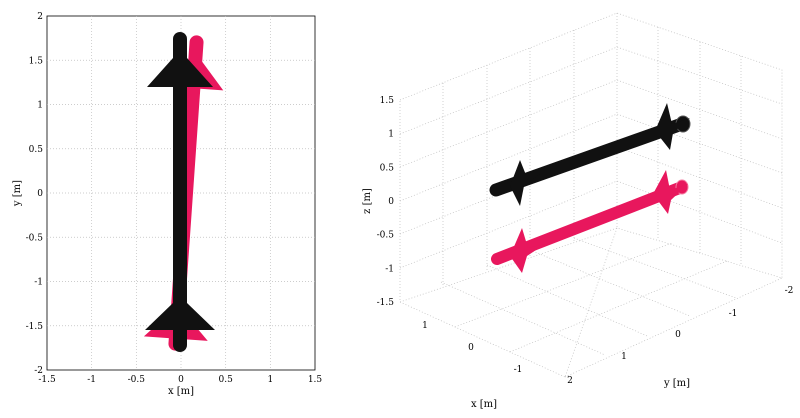 The image size is (800, 418). What do you see at coordinates (226, 380) in the screenshot?
I see `x-tick-label: 0.5` at bounding box center [226, 380].